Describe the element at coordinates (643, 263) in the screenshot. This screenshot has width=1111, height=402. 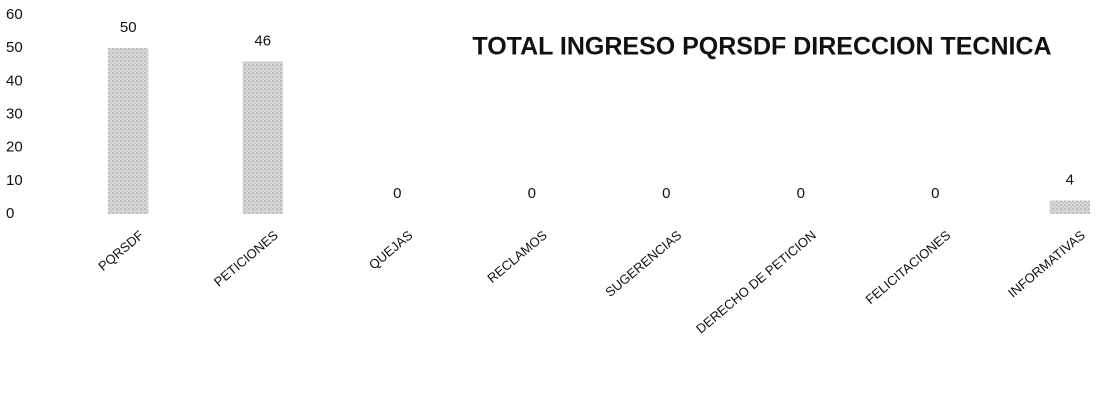
I see `x-tick-label: SUGERENCIAS` at that location.